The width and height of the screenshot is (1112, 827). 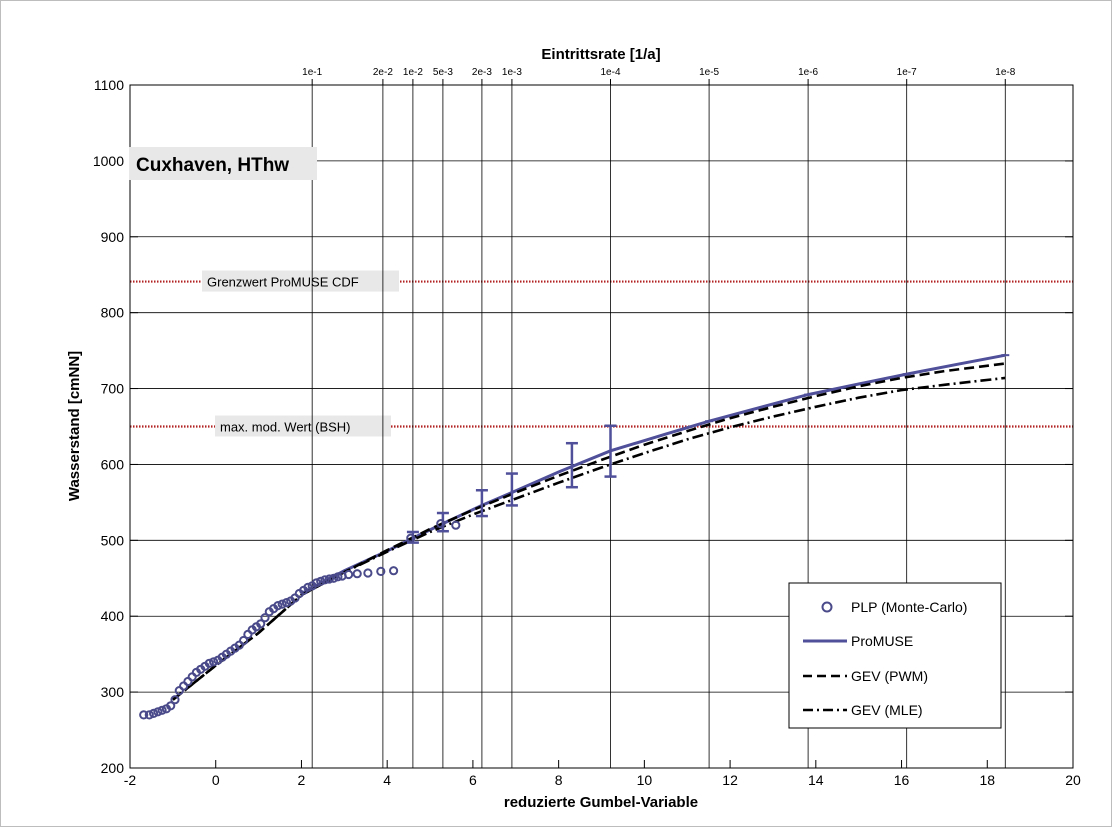 I want to click on legend-label-gev-pwm: GEV (PWM), so click(x=889, y=676).